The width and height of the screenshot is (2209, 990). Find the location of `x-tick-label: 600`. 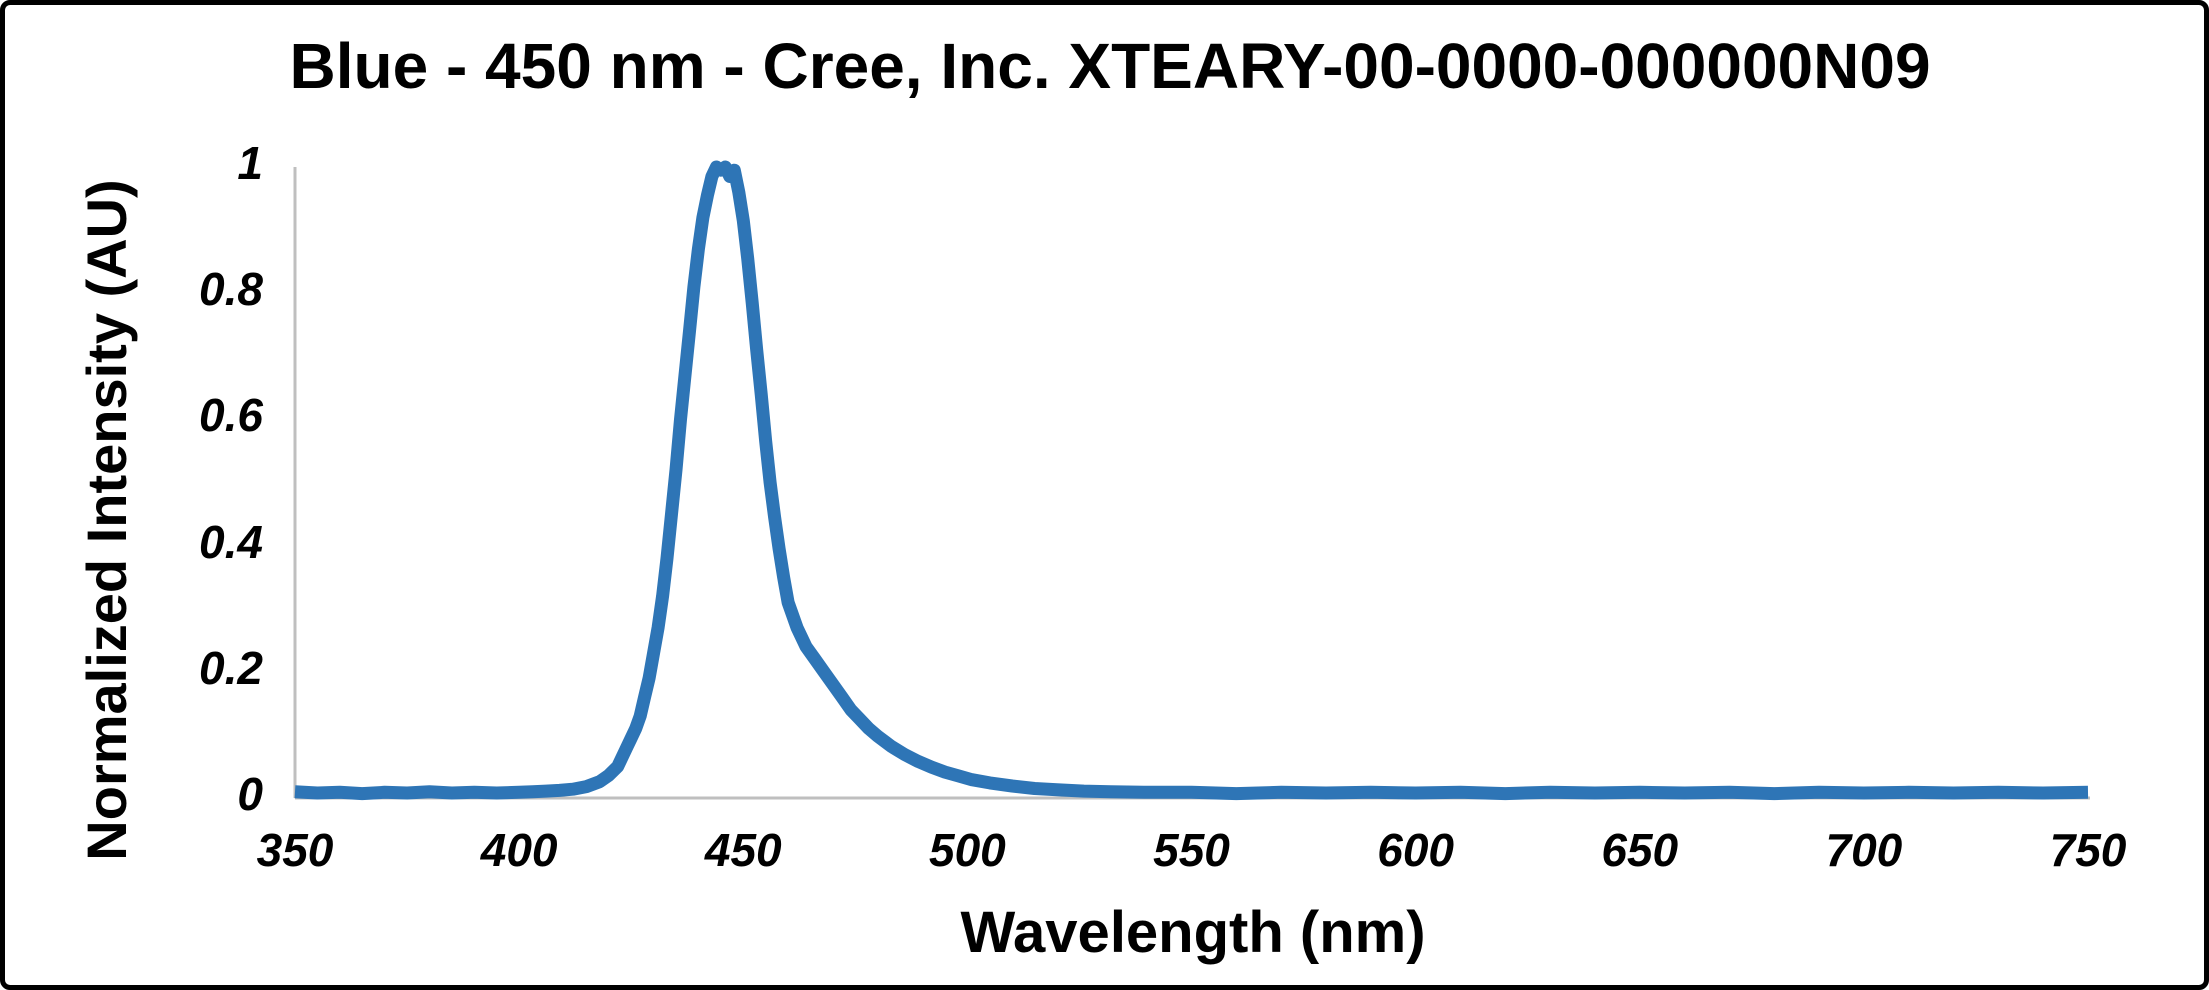

x-tick-label: 600 is located at coordinates (1415, 850).